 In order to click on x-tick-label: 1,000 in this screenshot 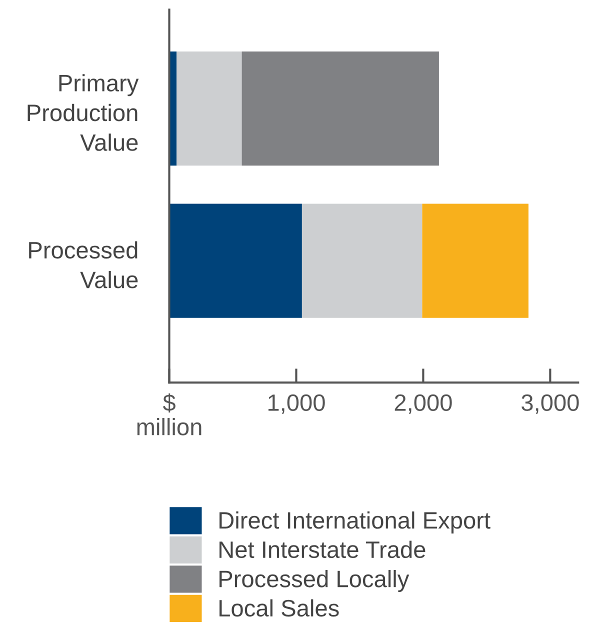, I will do `click(296, 404)`.